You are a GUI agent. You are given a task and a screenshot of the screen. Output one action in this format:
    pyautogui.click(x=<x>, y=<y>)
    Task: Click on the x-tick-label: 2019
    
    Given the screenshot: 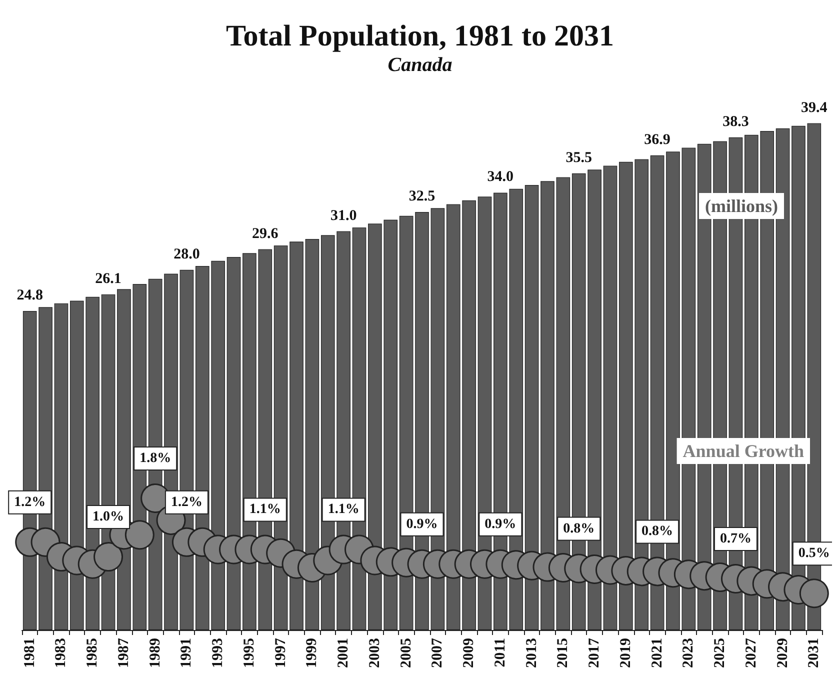 What is the action you would take?
    pyautogui.click(x=626, y=653)
    